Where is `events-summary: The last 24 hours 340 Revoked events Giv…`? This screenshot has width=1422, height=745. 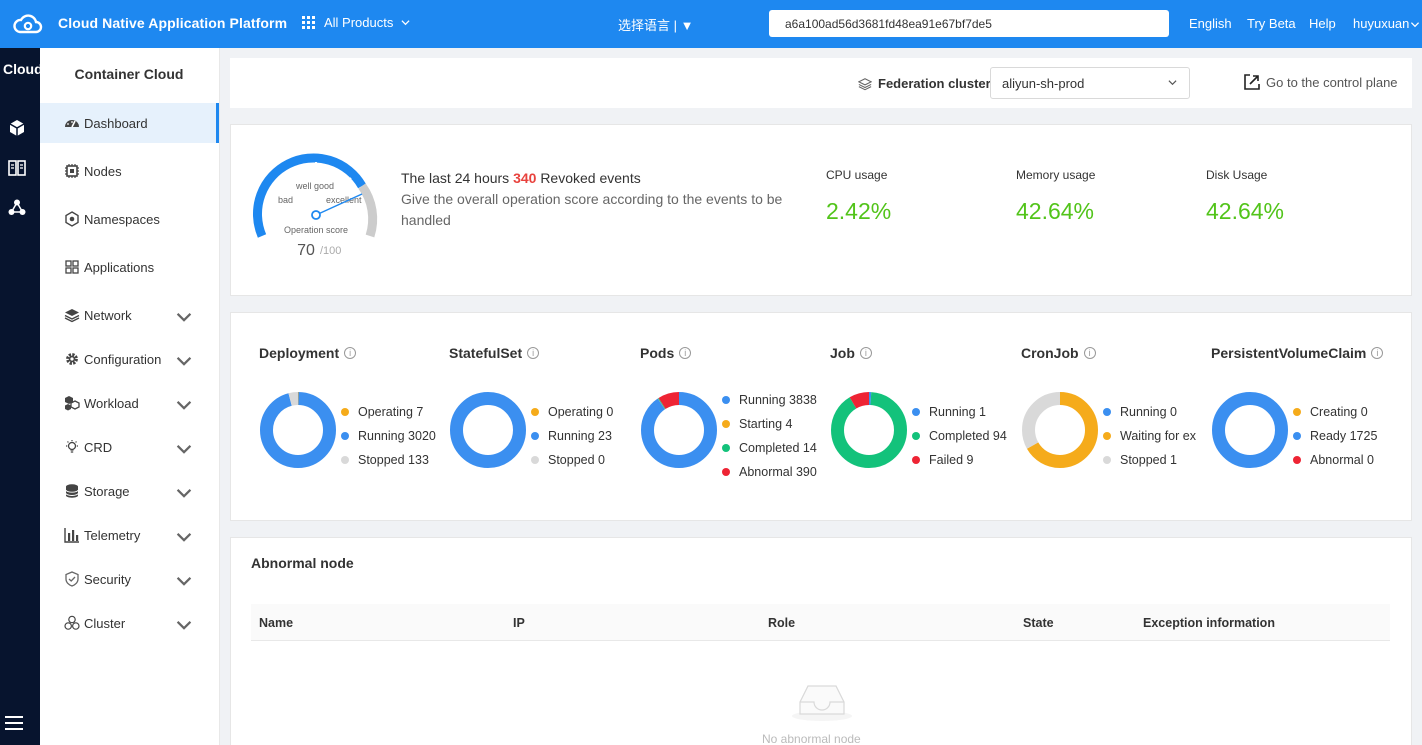 events-summary: The last 24 hours 340 Revoked events Giv… is located at coordinates (601, 199).